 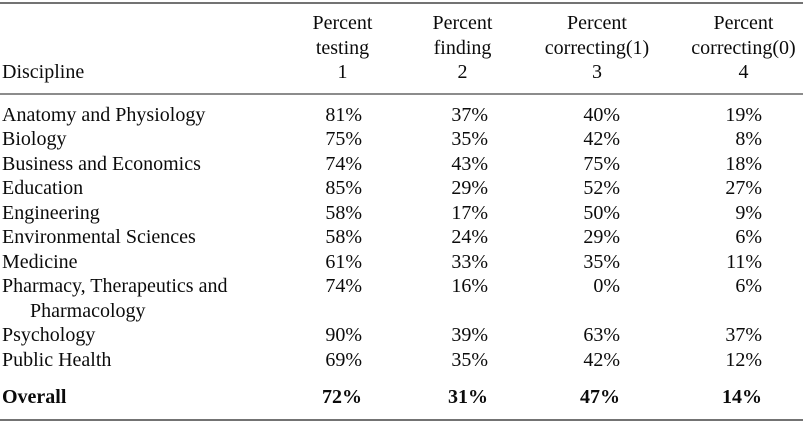 What do you see at coordinates (469, 261) in the screenshot?
I see `value-cell: 33%` at bounding box center [469, 261].